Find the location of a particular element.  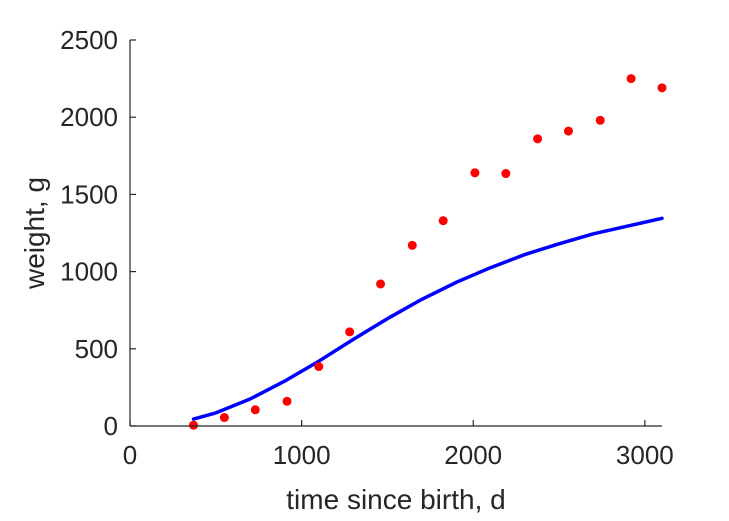

x-axis-title: time since birth, d is located at coordinates (395, 499).